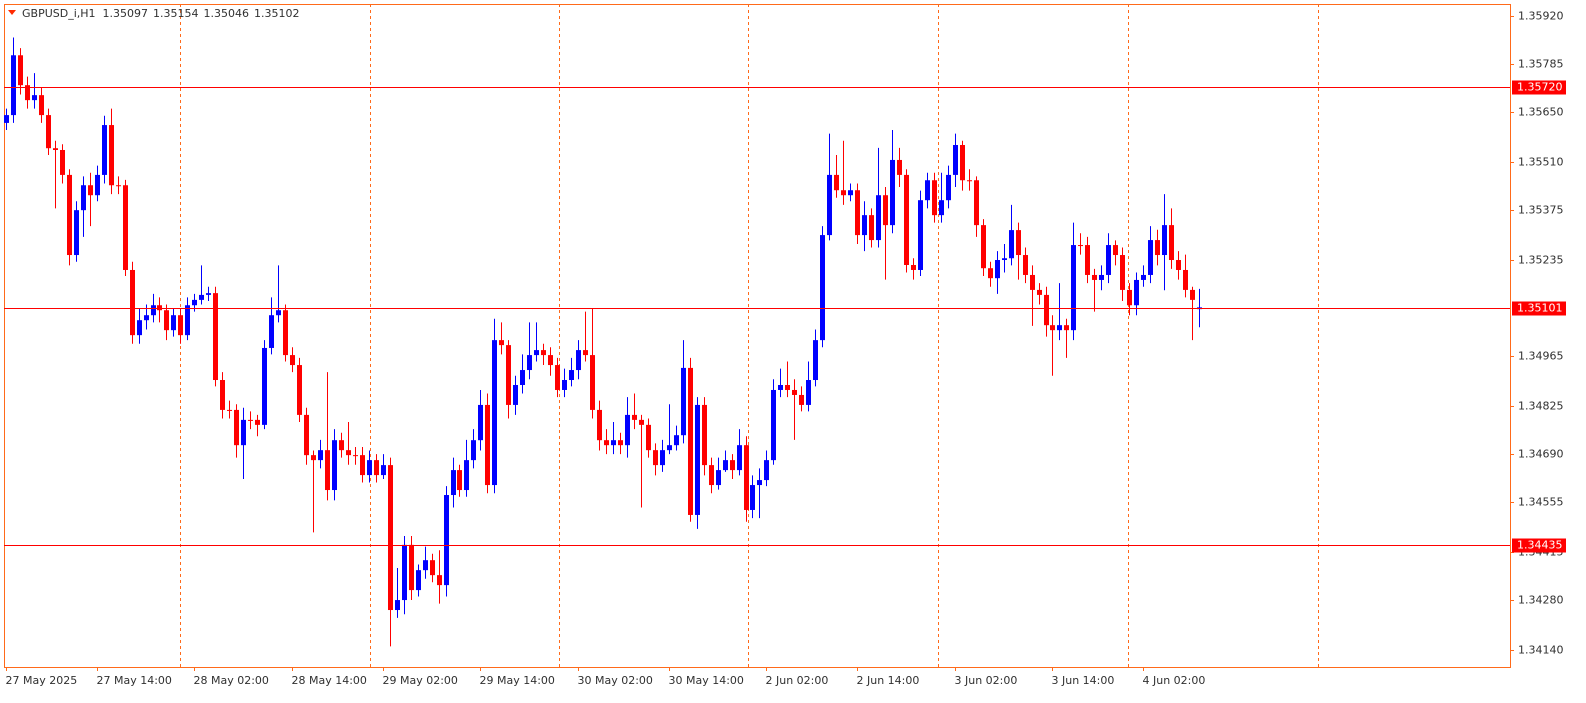  I want to click on y-tick-label: 1.34690, so click(1541, 454).